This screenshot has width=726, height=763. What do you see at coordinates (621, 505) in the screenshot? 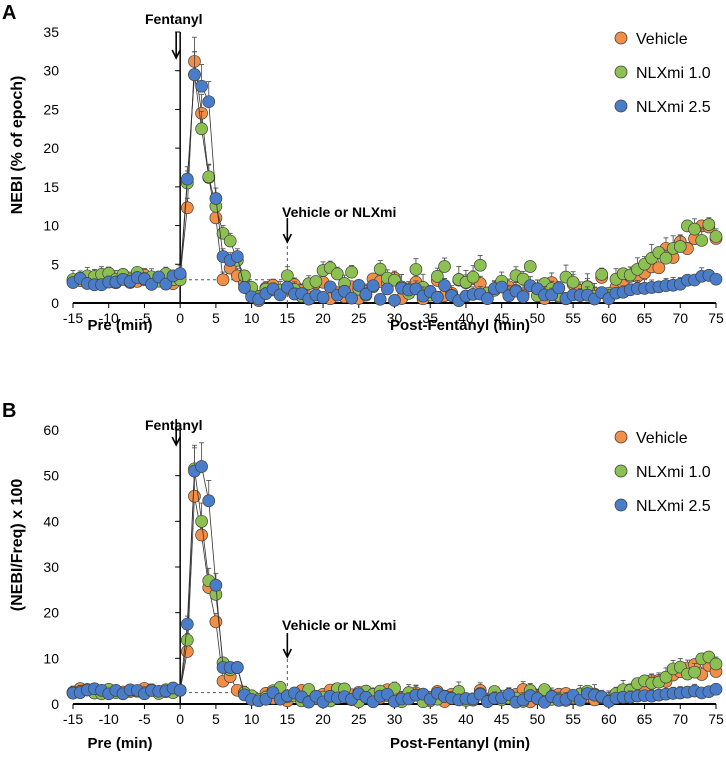
I see `panel-b-legend-nlxmi2-marker` at bounding box center [621, 505].